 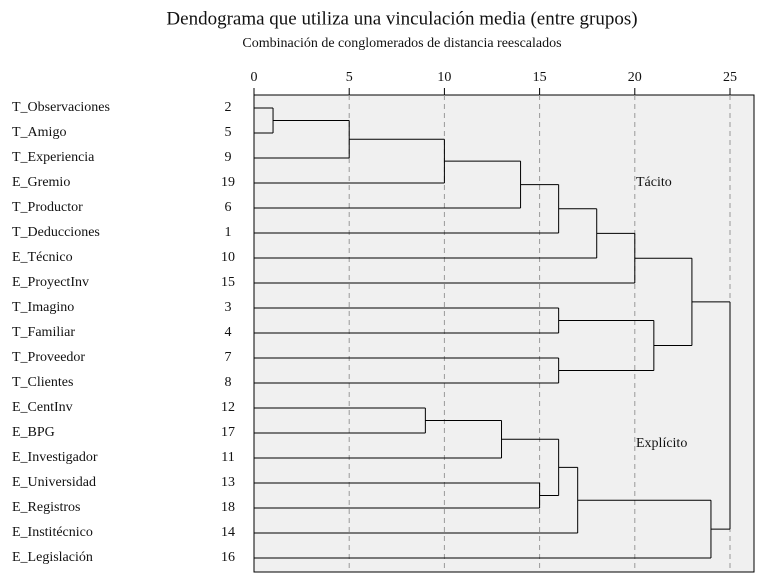 What do you see at coordinates (50, 282) in the screenshot?
I see `leaf-label: E_ProyectInv` at bounding box center [50, 282].